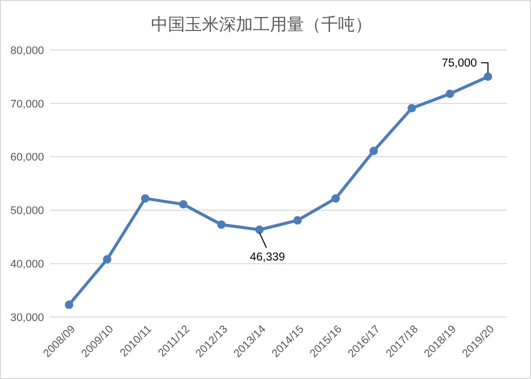 The image size is (531, 379). What do you see at coordinates (27, 318) in the screenshot?
I see `y-tick-label: 30,000` at bounding box center [27, 318].